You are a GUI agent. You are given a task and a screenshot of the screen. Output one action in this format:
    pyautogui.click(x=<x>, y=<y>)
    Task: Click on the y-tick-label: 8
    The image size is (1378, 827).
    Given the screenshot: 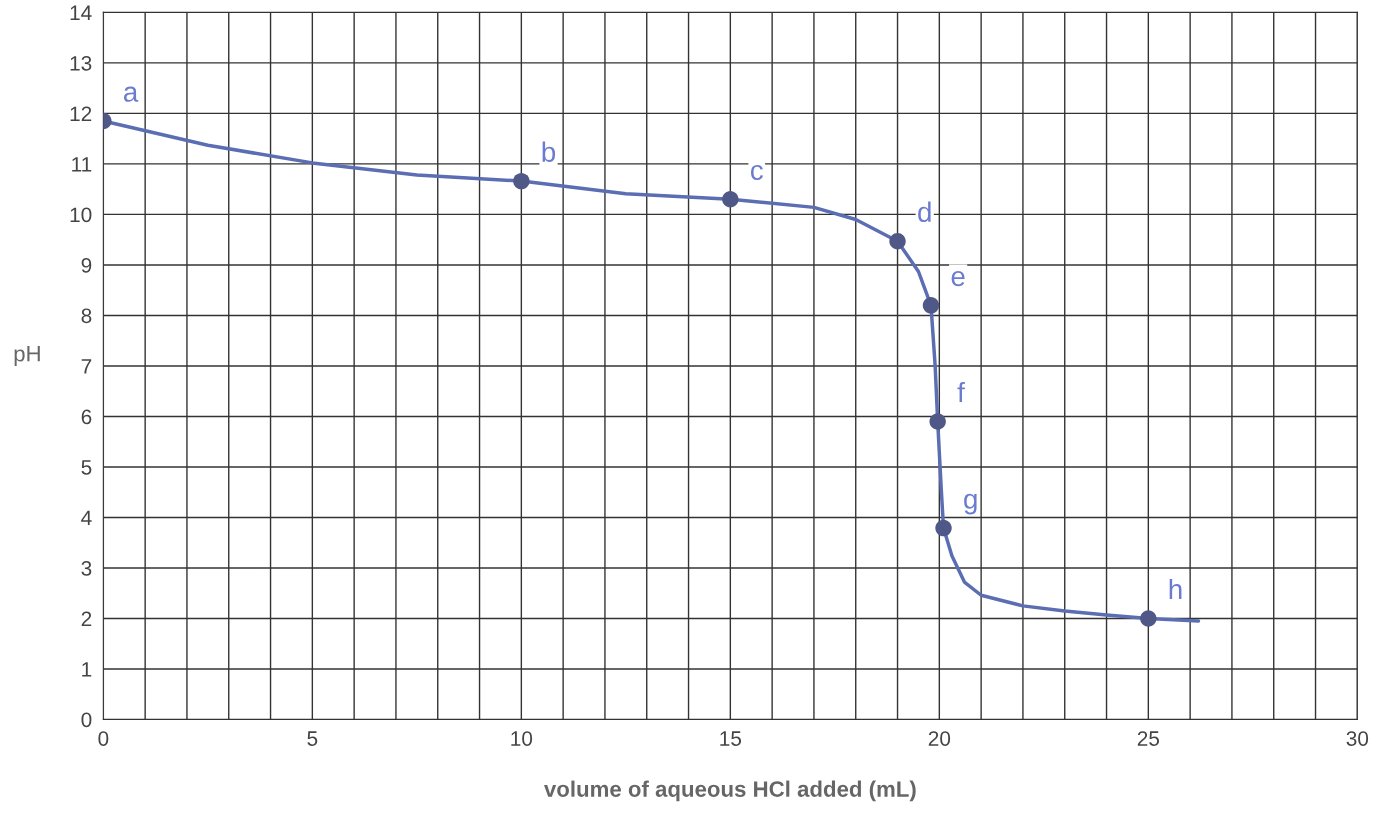 What is the action you would take?
    pyautogui.click(x=86, y=316)
    